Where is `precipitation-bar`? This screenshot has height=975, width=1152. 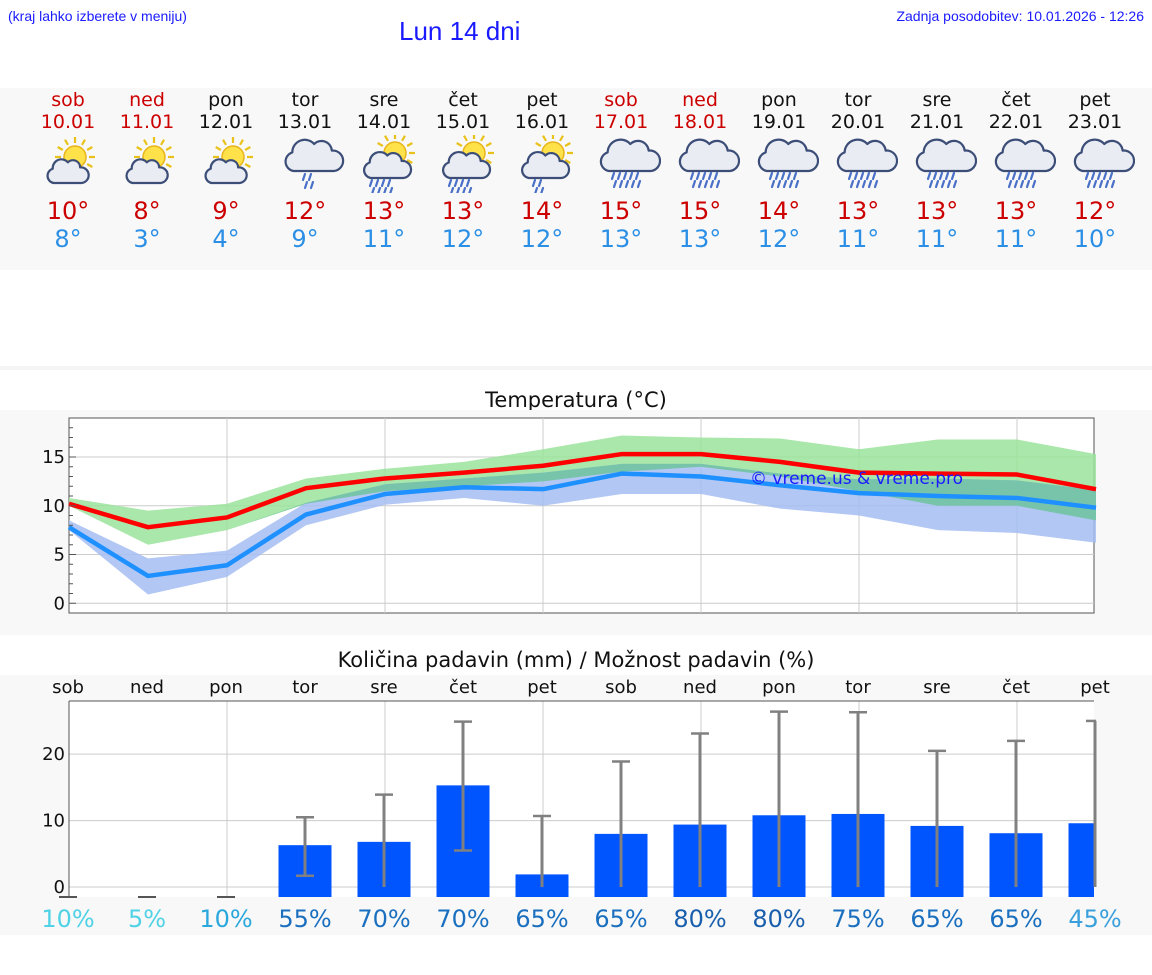 precipitation-bar is located at coordinates (1081, 860).